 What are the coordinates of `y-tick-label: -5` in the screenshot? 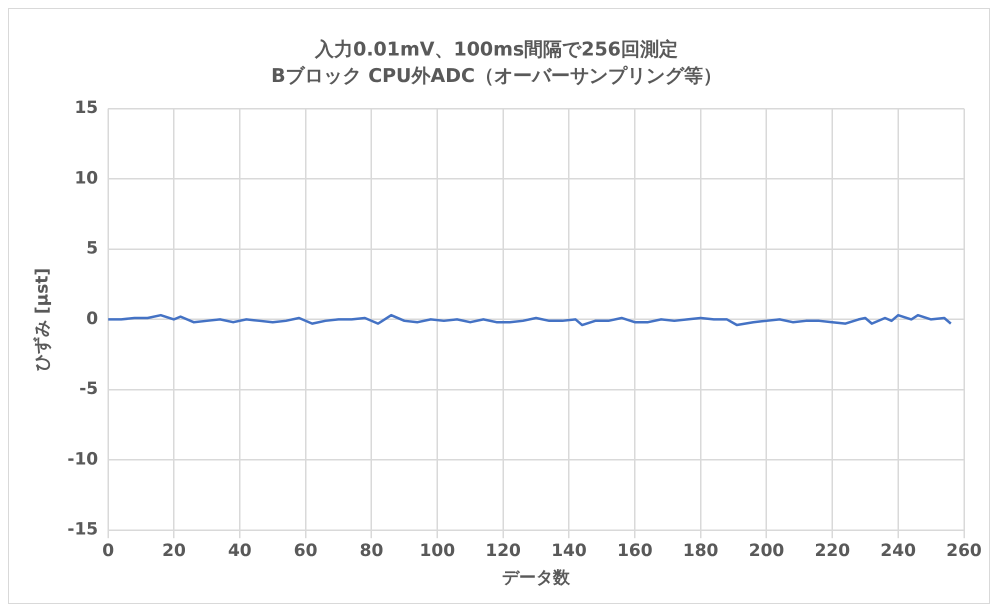 It's located at (88, 389).